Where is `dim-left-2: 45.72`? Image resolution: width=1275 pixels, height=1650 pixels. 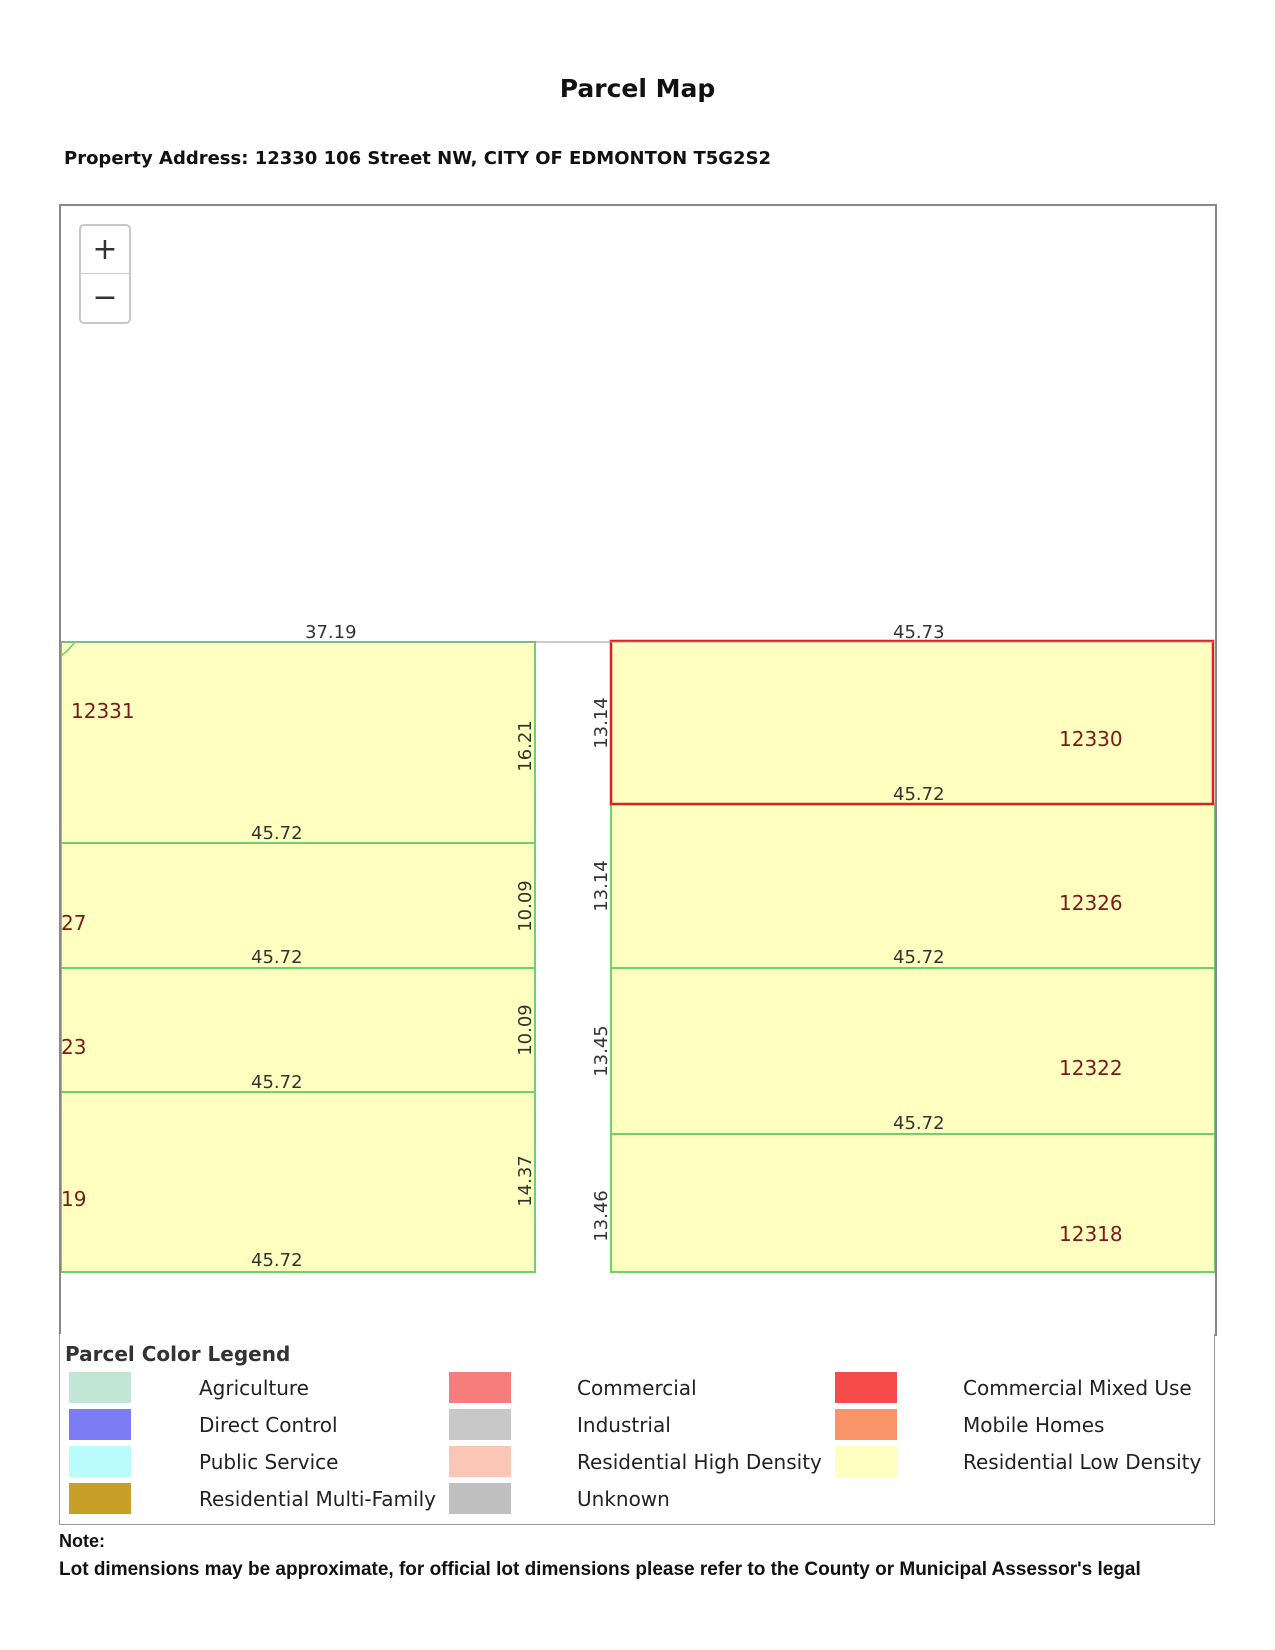 dim-left-2: 45.72 is located at coordinates (277, 957).